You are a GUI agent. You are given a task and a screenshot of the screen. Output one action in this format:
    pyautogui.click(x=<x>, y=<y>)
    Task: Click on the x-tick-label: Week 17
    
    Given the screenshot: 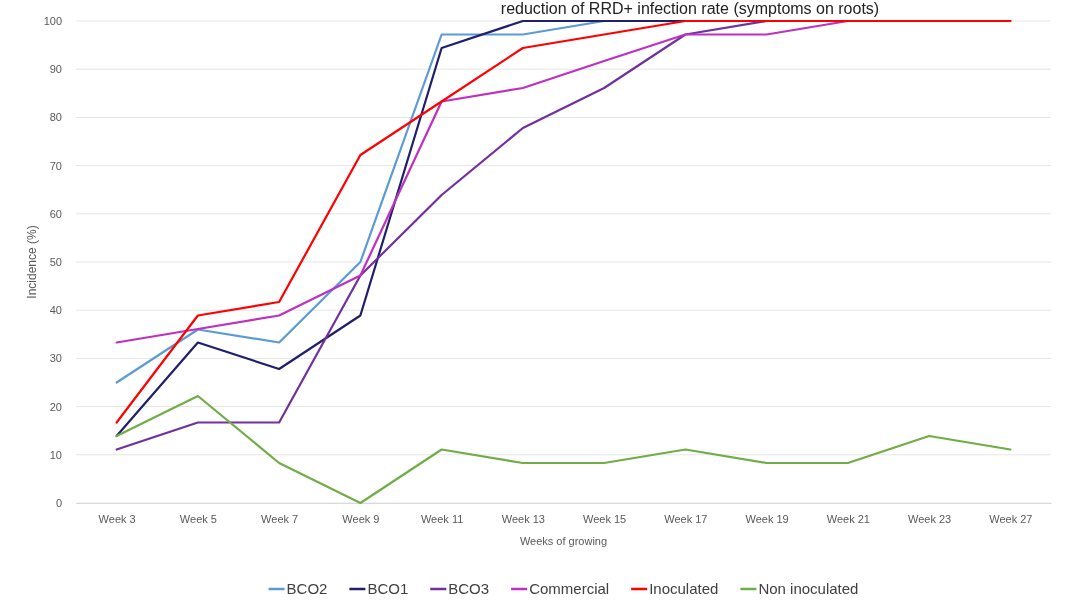 What is the action you would take?
    pyautogui.click(x=686, y=518)
    